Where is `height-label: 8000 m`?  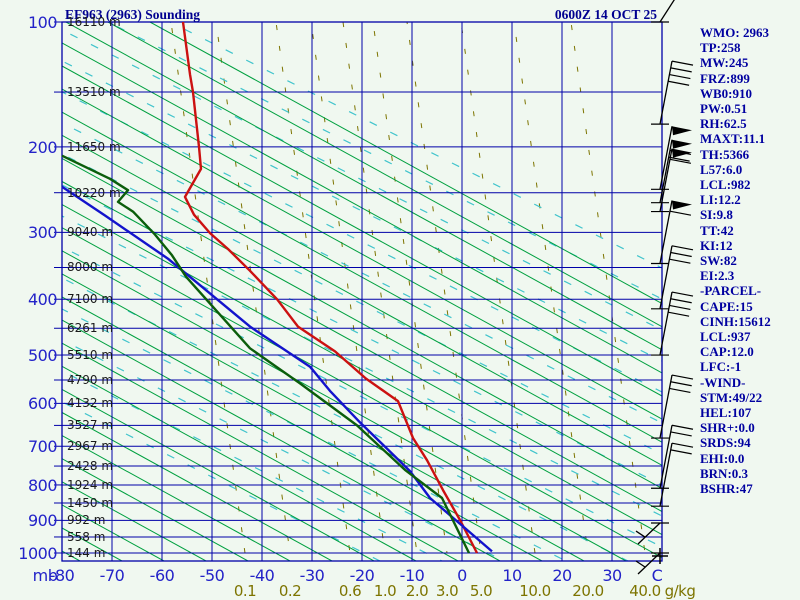
height-label: 8000 m is located at coordinates (90, 267).